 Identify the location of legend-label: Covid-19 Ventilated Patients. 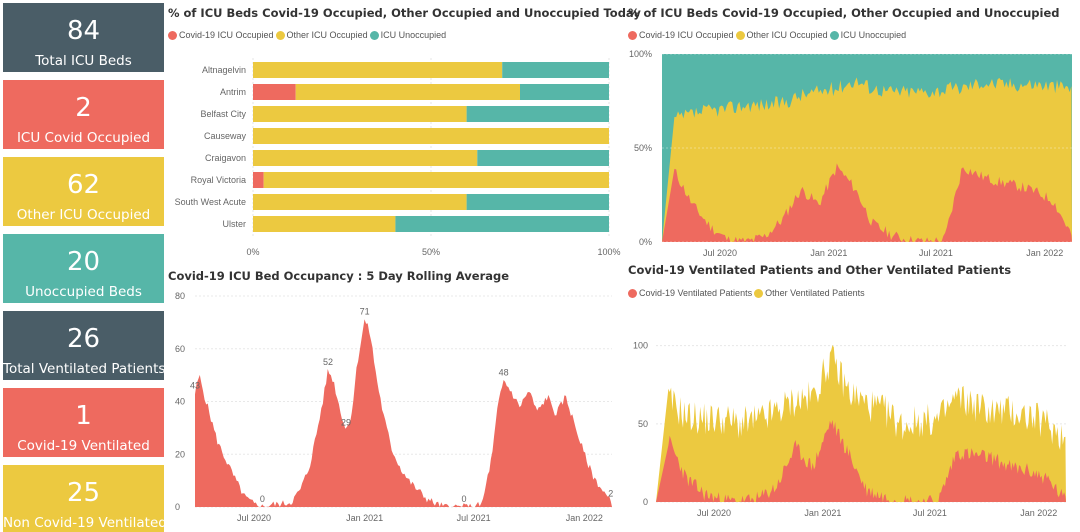
(696, 293).